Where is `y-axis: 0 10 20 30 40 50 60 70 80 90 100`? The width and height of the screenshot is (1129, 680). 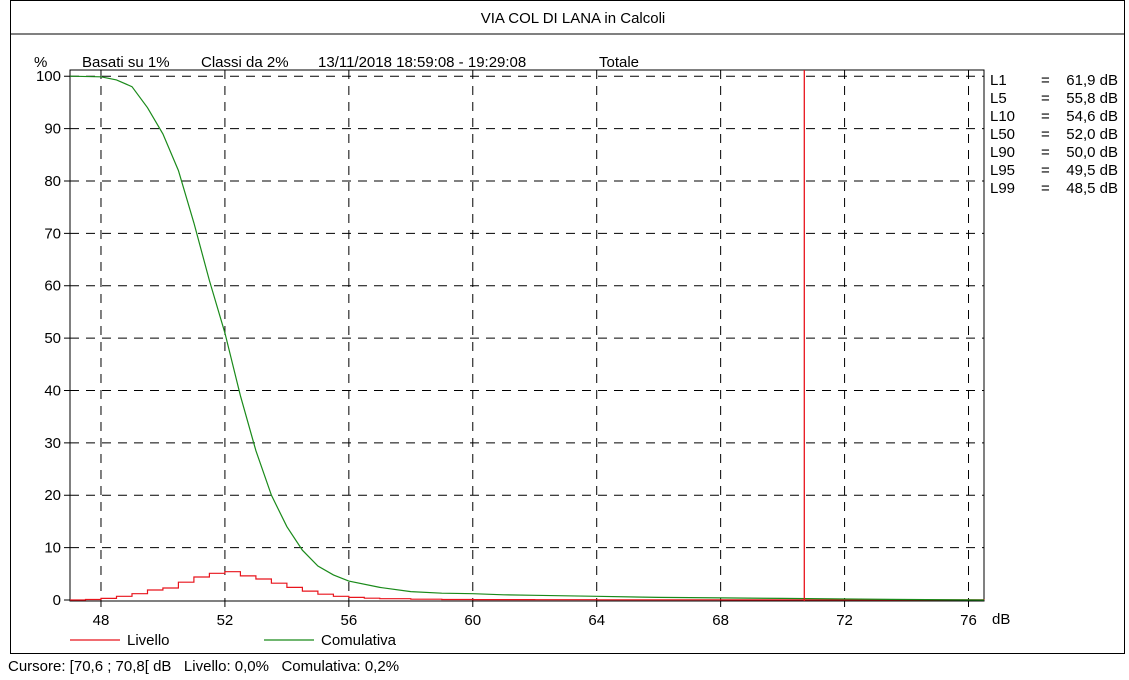
y-axis: 0 10 20 30 40 50 60 70 80 90 100 is located at coordinates (53, 338).